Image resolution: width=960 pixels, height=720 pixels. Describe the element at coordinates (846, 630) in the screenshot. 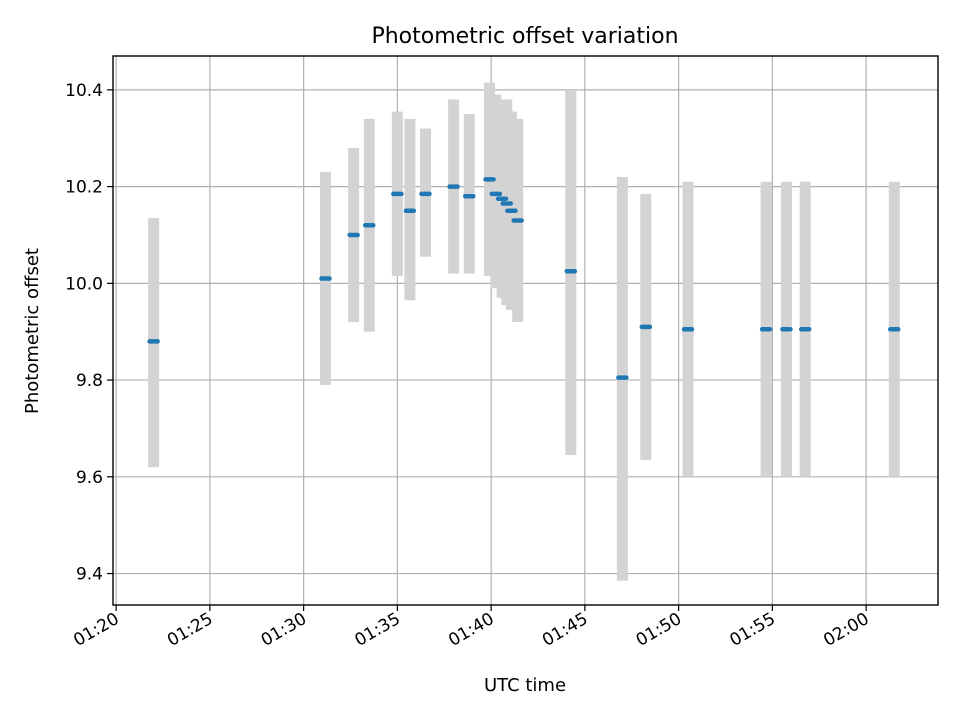

I see `x-tick-label: 02:00` at that location.